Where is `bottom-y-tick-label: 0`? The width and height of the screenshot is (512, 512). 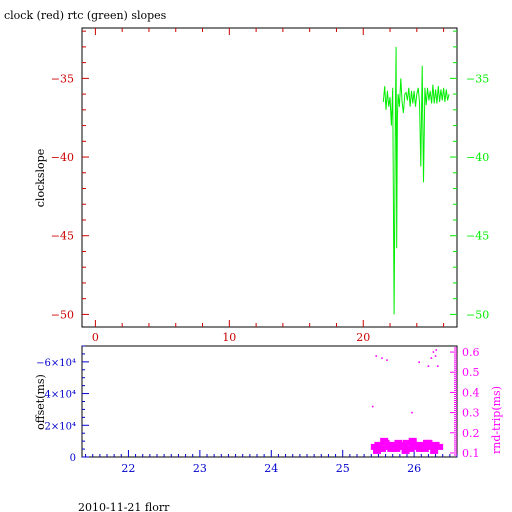 bottom-y-tick-label: 0 is located at coordinates (73, 458).